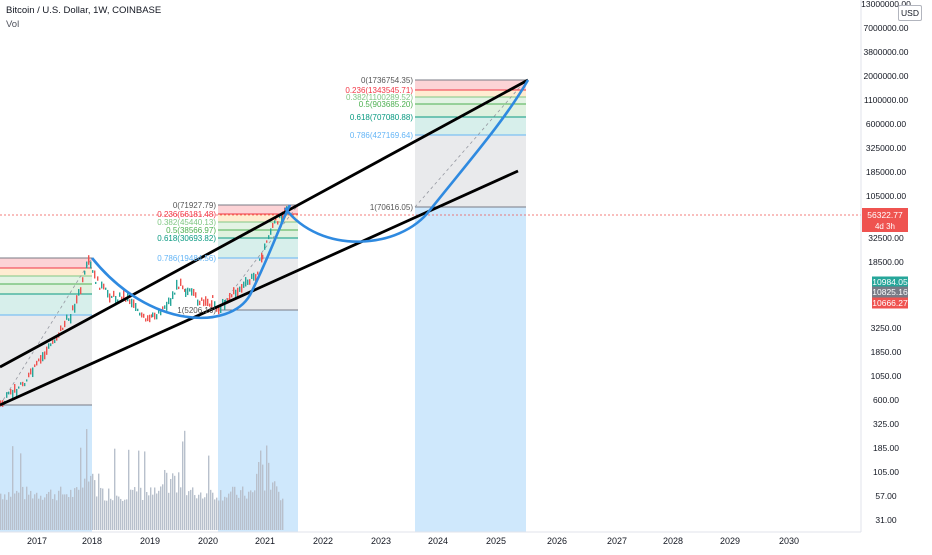 The image size is (932, 555). I want to click on y-tick-label: 31.00, so click(886, 520).